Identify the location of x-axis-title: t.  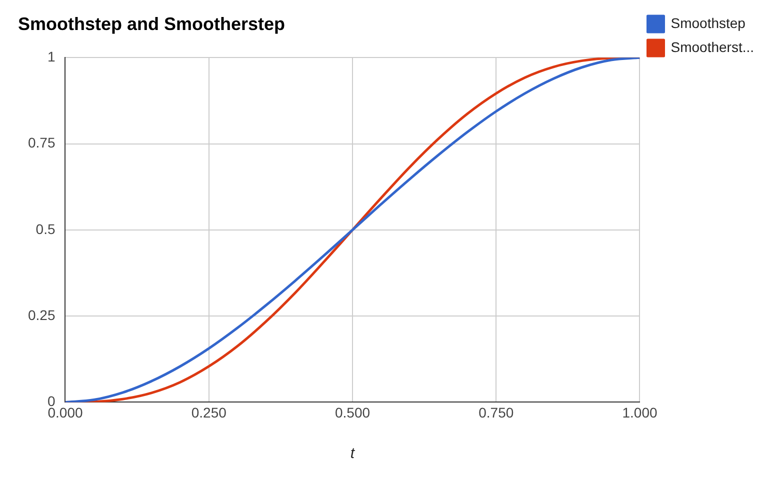
(353, 453).